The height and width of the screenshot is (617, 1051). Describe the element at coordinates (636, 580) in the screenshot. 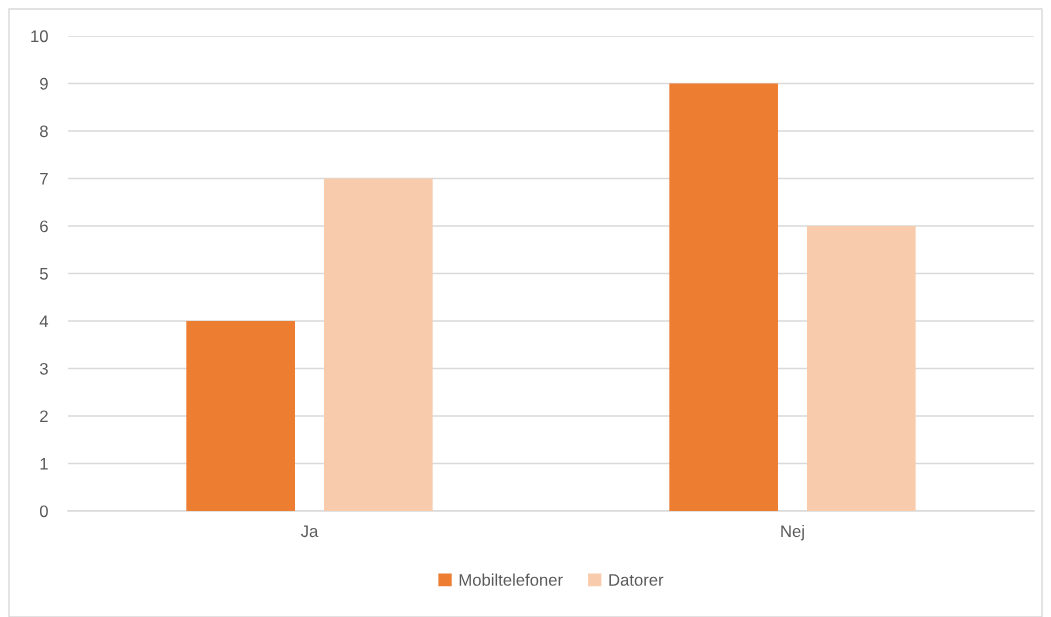

I see `legend-label: Datorer` at that location.